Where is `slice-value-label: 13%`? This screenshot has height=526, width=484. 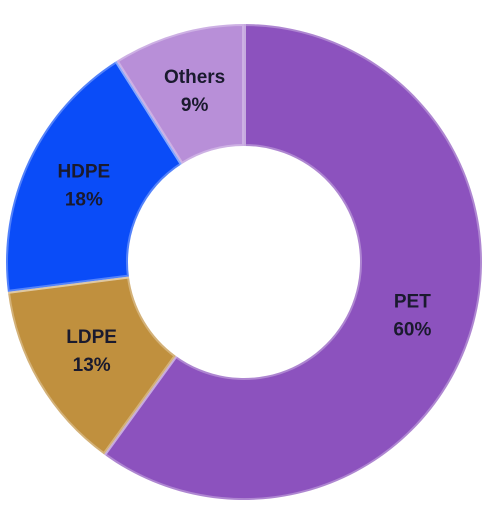
slice-value-label: 13% is located at coordinates (92, 365).